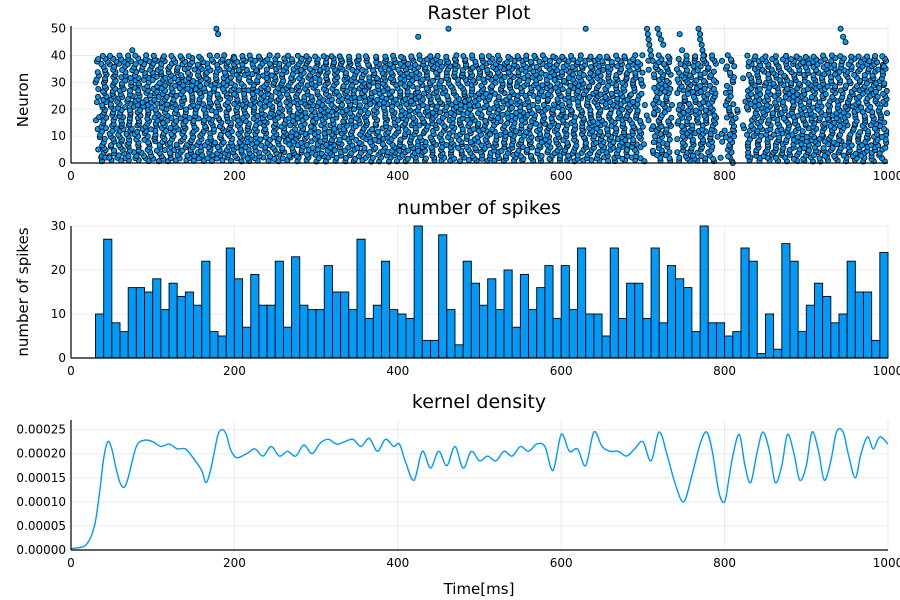 The width and height of the screenshot is (900, 600). Describe the element at coordinates (561, 563) in the screenshot. I see `density-xtick-label: 600` at that location.